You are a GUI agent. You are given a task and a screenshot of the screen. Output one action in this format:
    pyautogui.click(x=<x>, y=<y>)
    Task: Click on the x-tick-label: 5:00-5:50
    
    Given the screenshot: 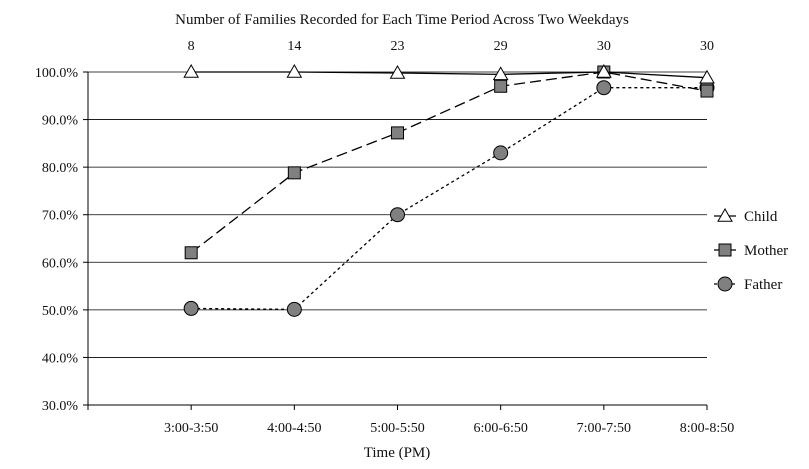 What is the action you would take?
    pyautogui.click(x=397, y=428)
    